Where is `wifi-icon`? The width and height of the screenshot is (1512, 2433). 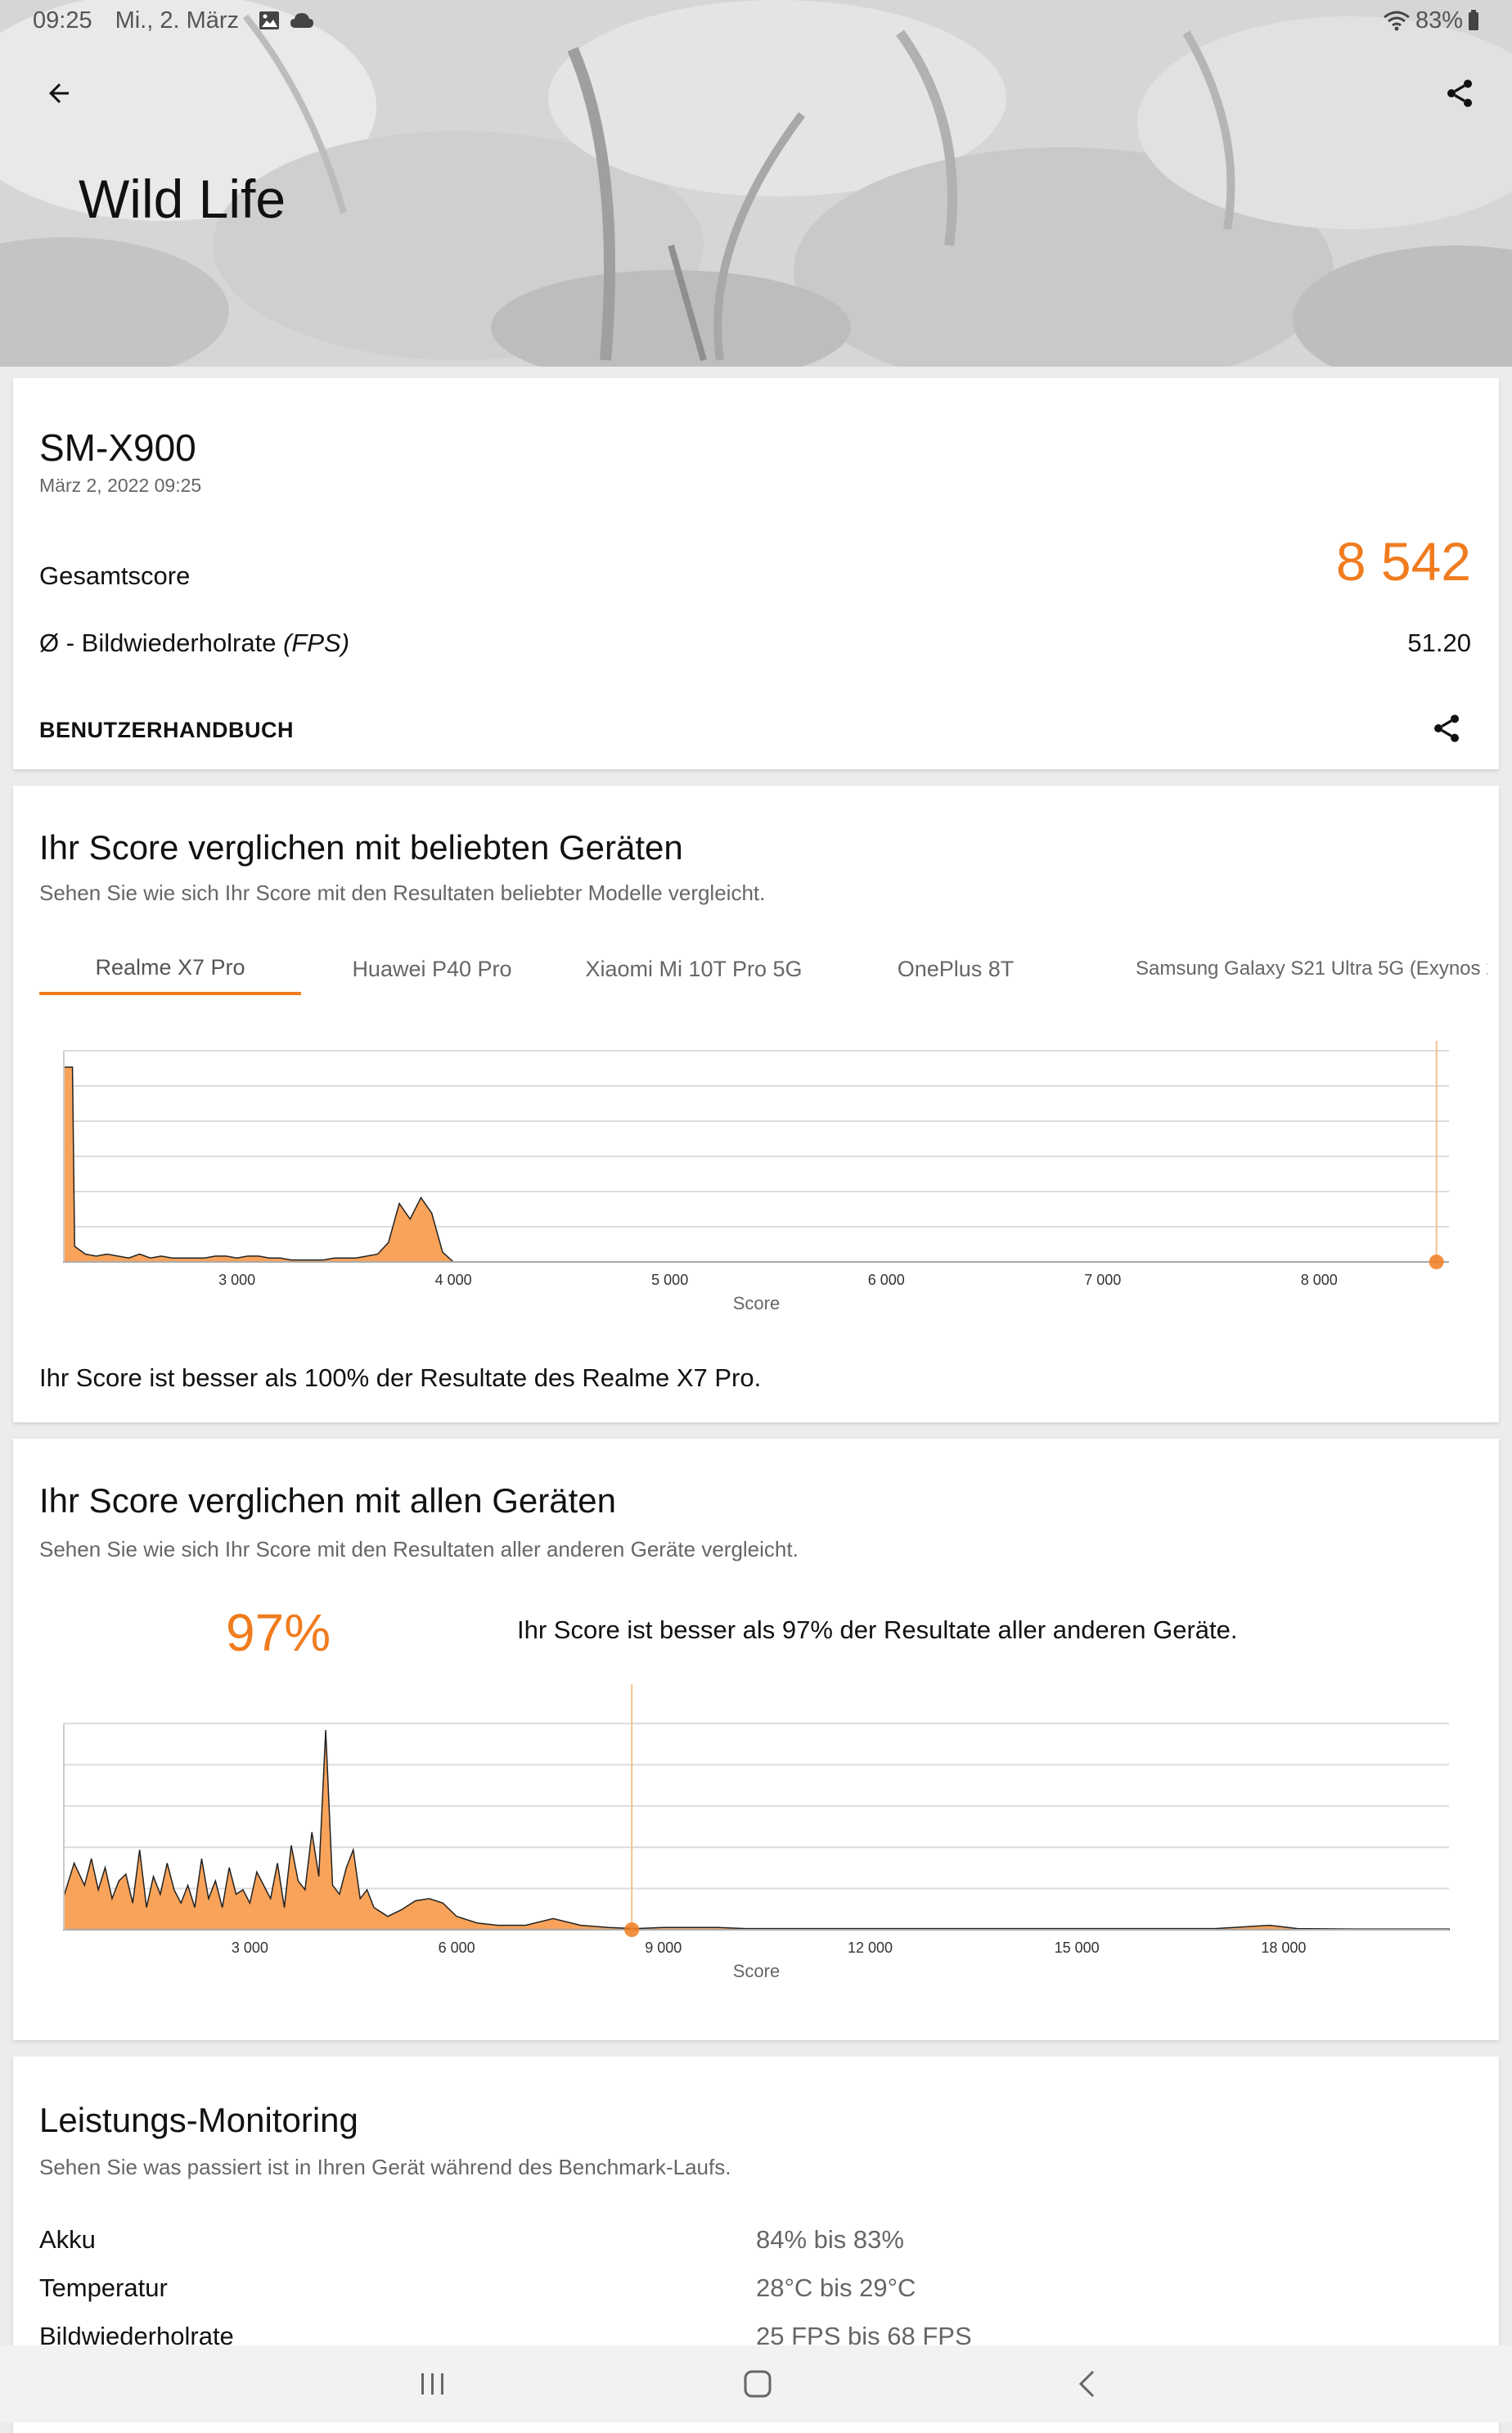
wifi-icon is located at coordinates (1397, 21).